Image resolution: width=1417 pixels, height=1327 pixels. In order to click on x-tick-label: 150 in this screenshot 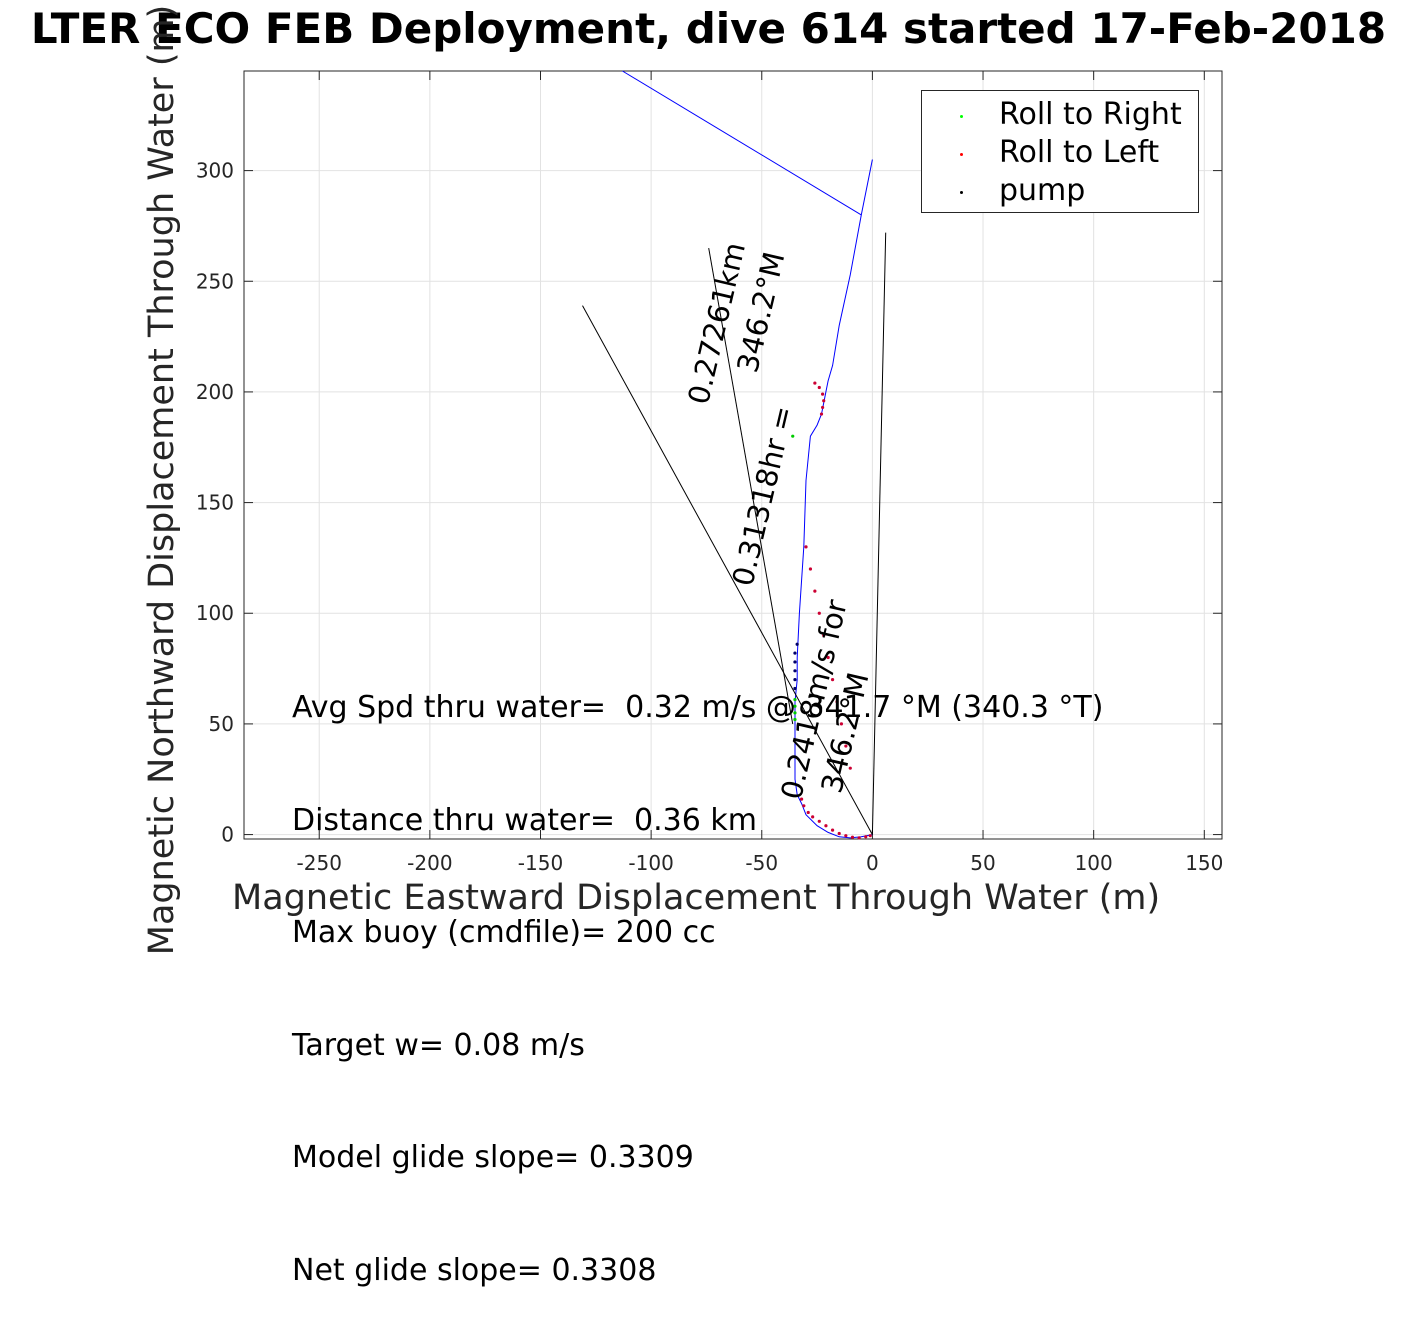, I will do `click(1204, 863)`.